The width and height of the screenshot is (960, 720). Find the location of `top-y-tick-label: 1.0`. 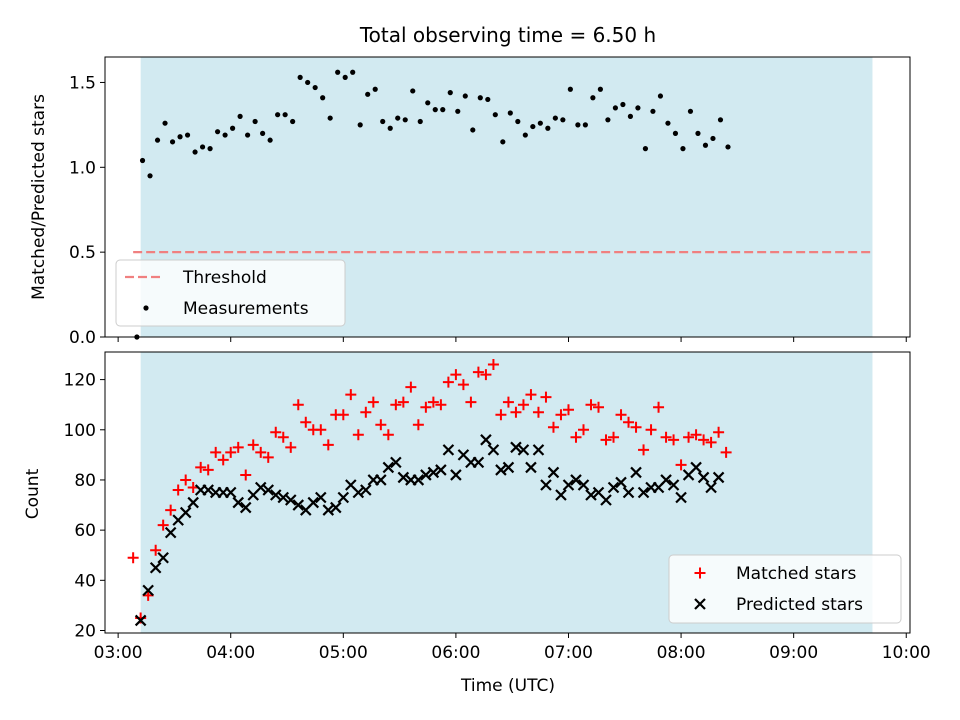

top-y-tick-label: 1.0 is located at coordinates (82, 168).